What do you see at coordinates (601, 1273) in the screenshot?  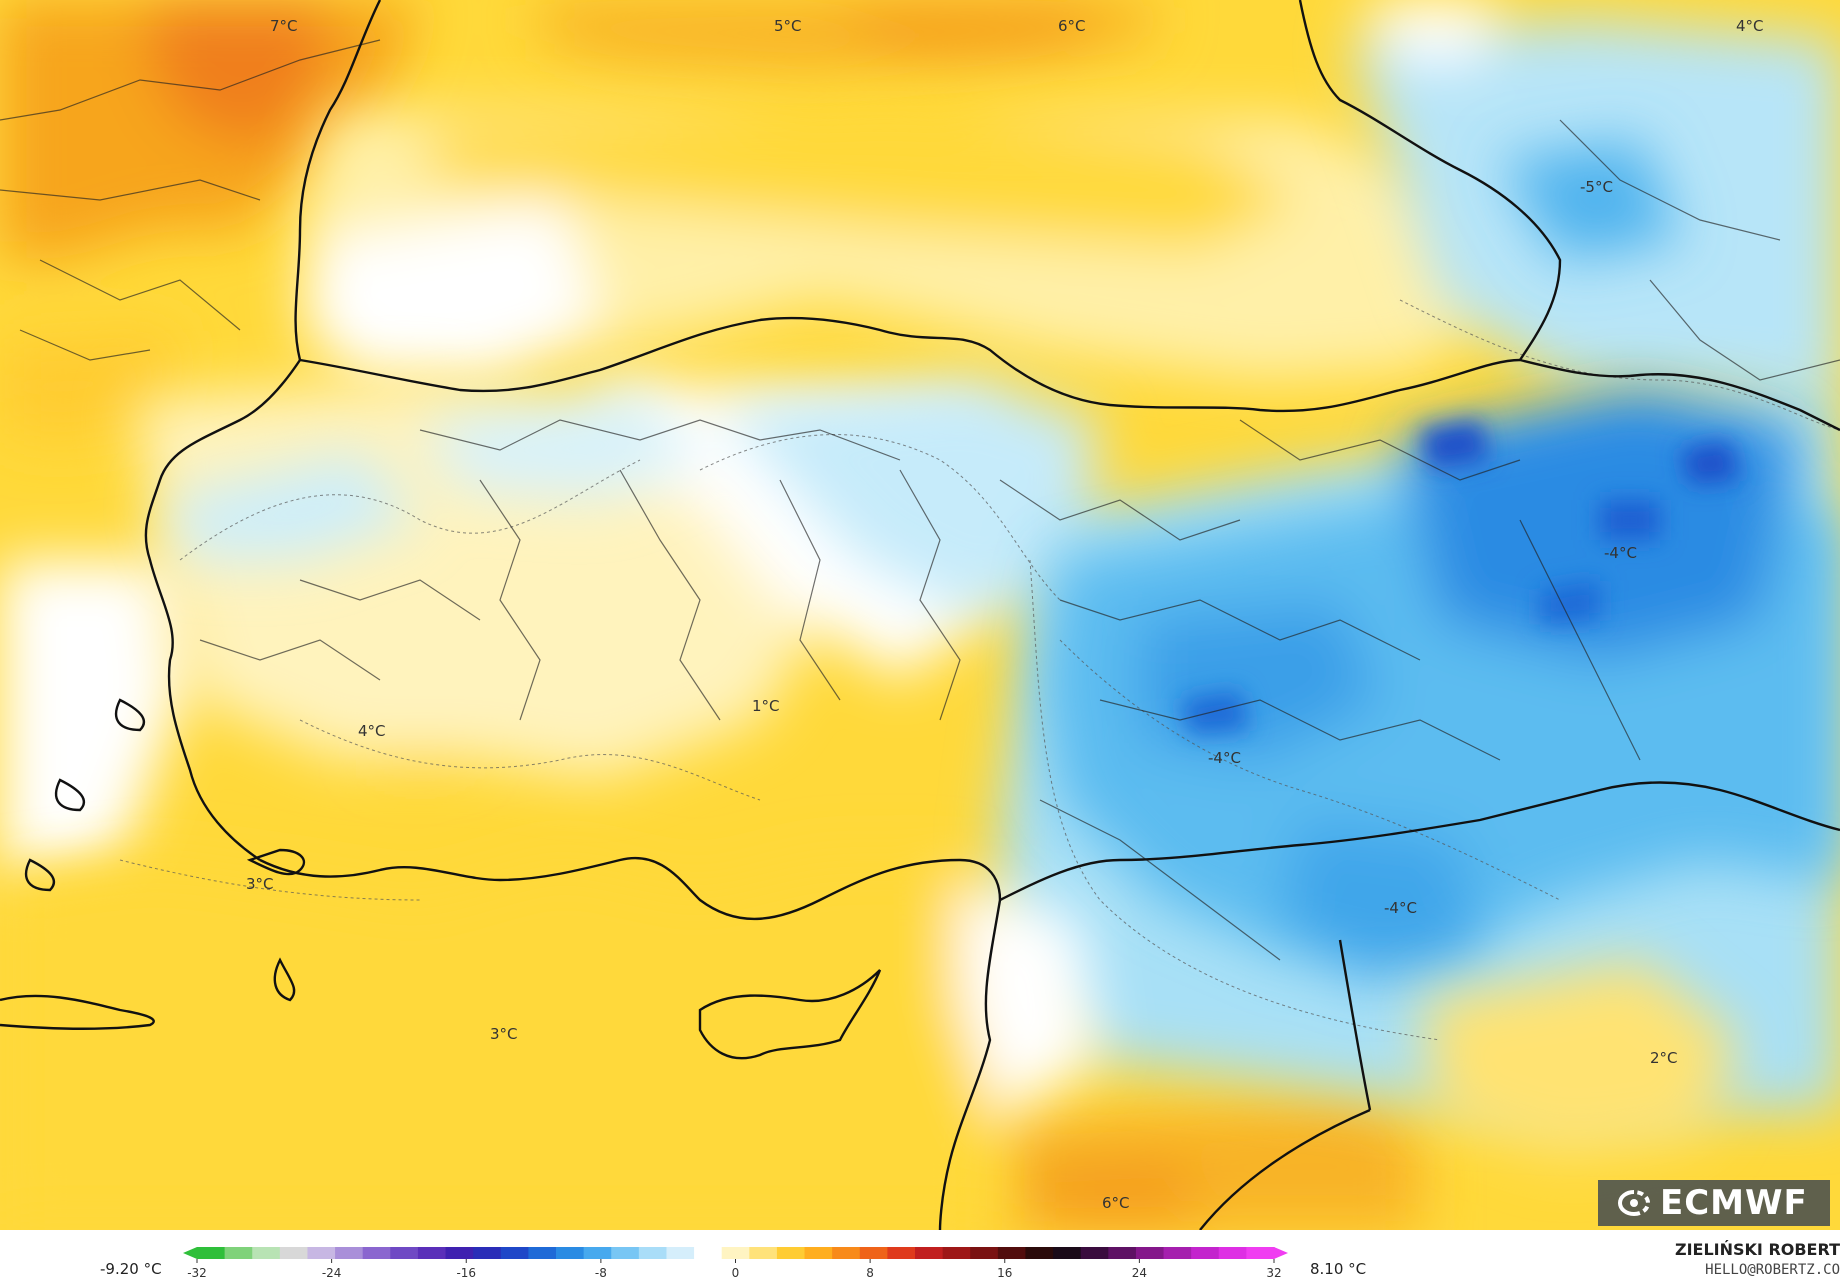 I see `colorbar-tick-label: -8` at bounding box center [601, 1273].